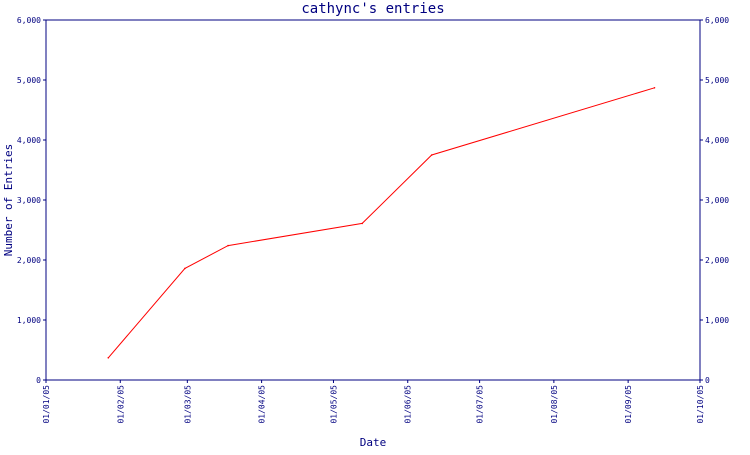 The height and width of the screenshot is (455, 750). I want to click on y-tick-label-left: 1,000, so click(29, 320).